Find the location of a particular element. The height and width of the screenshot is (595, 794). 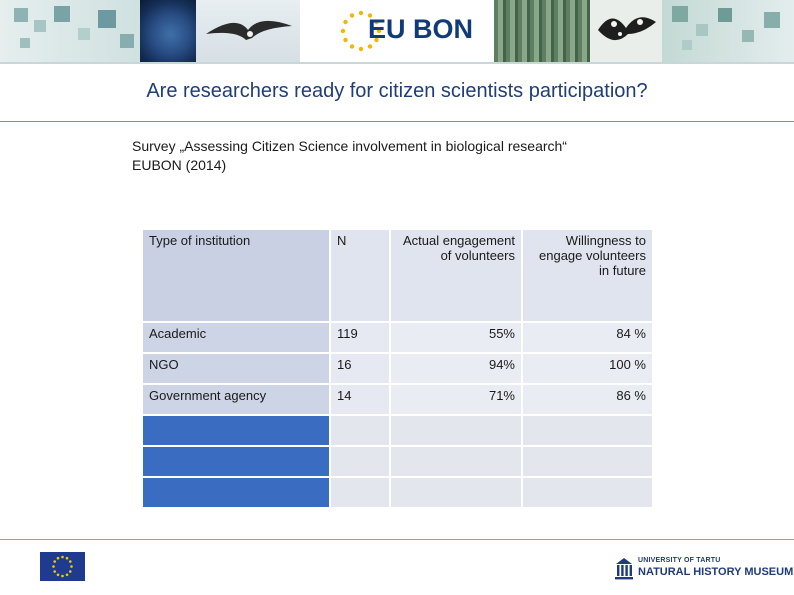

header-actual: Actual engagement of volunteers is located at coordinates (456, 275).